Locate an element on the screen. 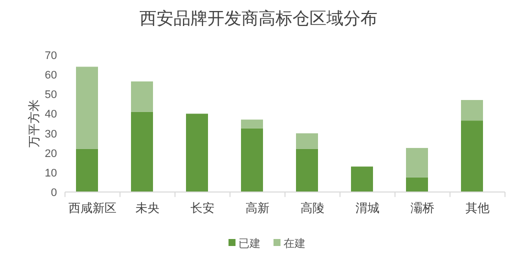 The width and height of the screenshot is (517, 270). x-tick-label: 高新 is located at coordinates (258, 208).